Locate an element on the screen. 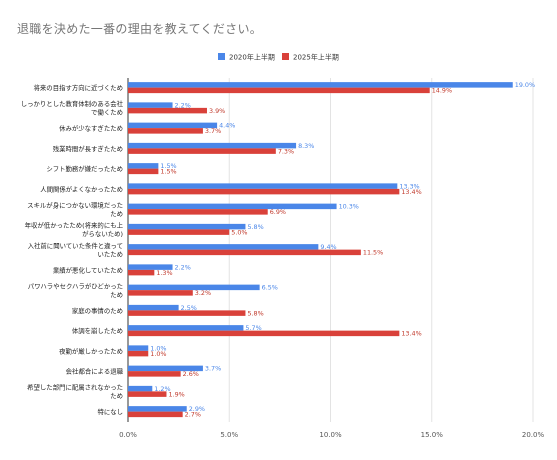  data-label: 9.4% is located at coordinates (328, 247).